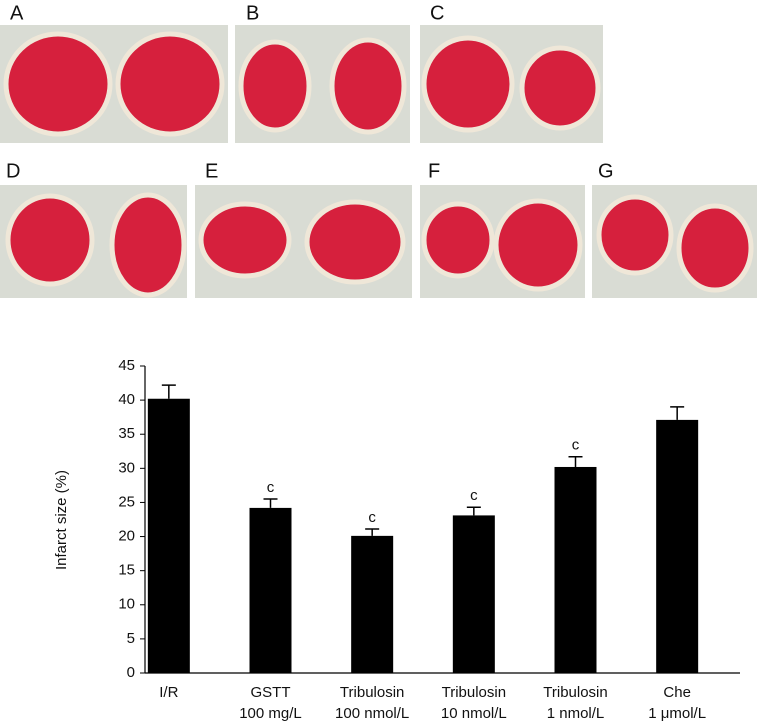 Image resolution: width=757 pixels, height=725 pixels. Describe the element at coordinates (437, 13) in the screenshot. I see `panel-label: C` at that location.